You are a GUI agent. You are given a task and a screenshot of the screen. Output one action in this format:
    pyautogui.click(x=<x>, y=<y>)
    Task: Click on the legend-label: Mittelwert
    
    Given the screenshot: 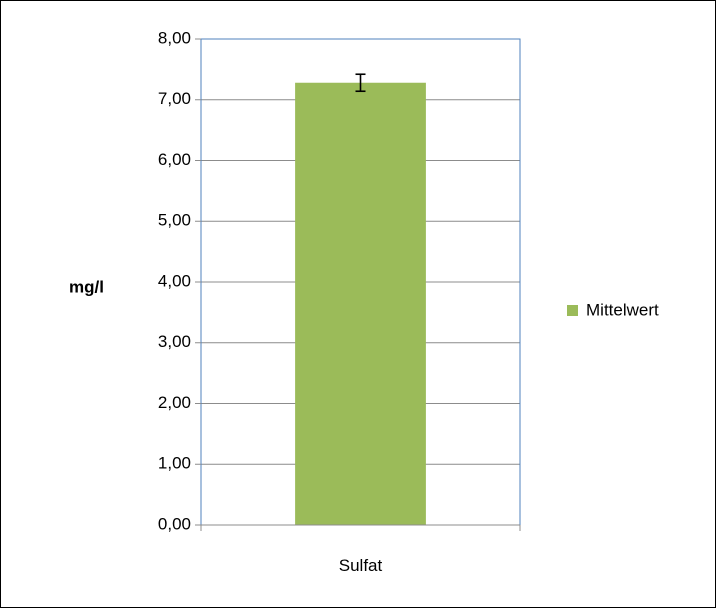 What is the action you would take?
    pyautogui.click(x=622, y=309)
    